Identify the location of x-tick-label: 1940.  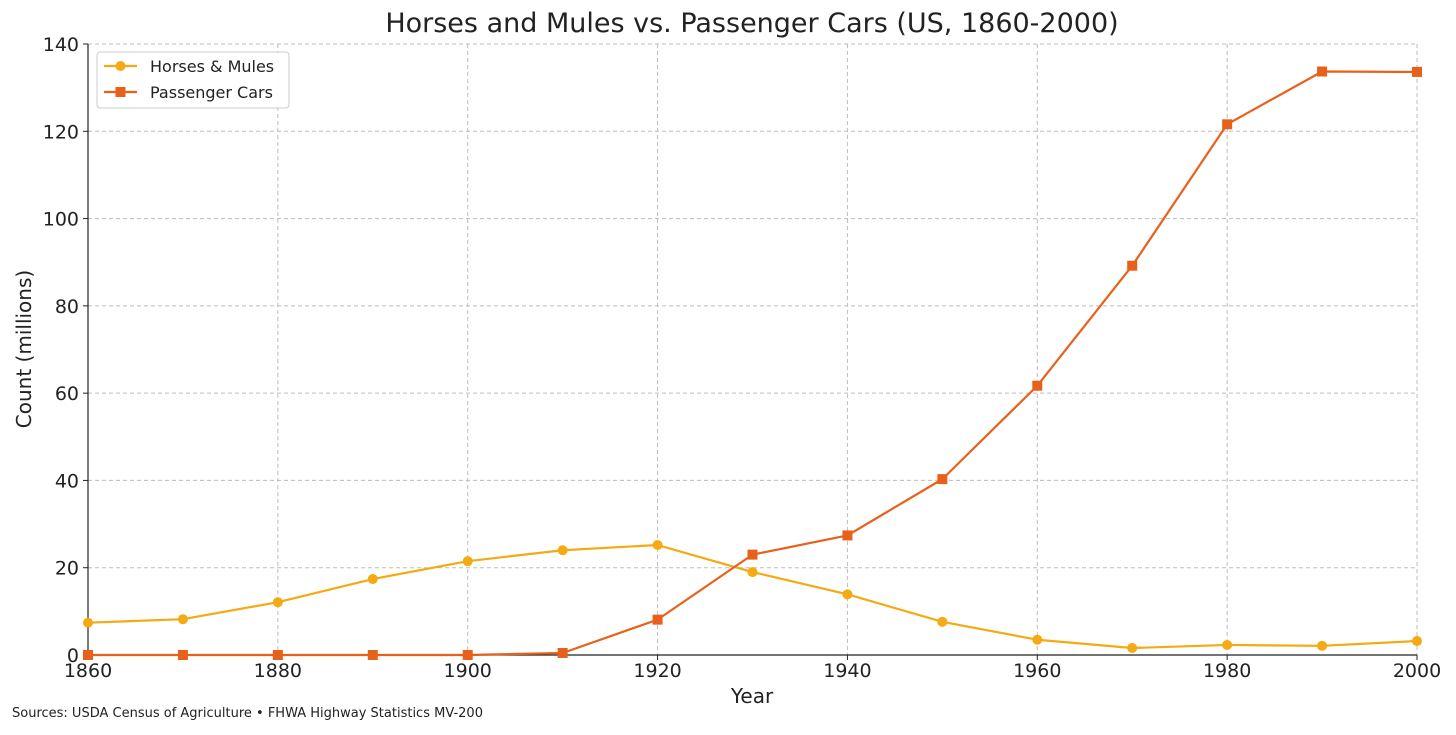
(847, 671).